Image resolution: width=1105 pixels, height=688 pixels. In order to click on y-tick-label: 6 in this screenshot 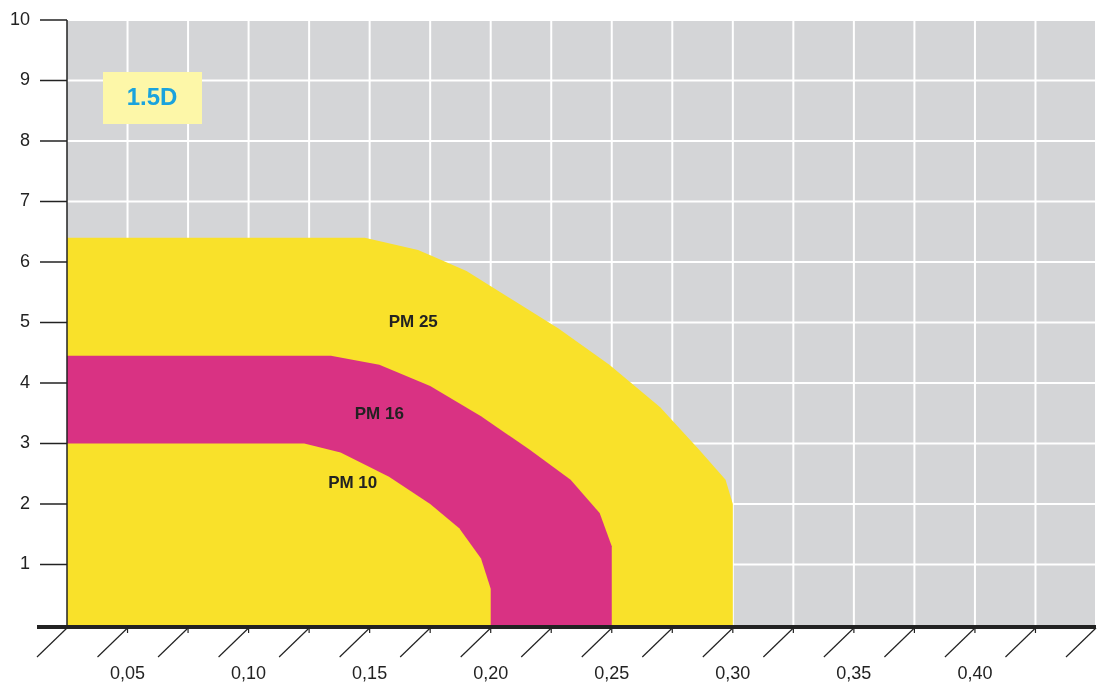, I will do `click(24, 260)`.